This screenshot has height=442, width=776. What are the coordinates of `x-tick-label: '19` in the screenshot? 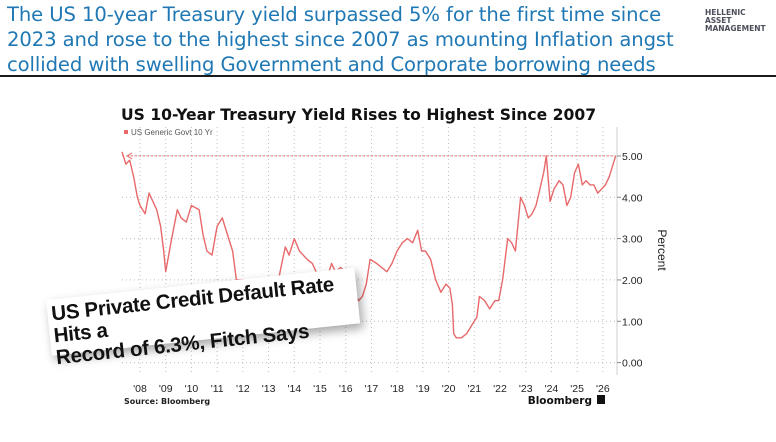 It's located at (423, 389).